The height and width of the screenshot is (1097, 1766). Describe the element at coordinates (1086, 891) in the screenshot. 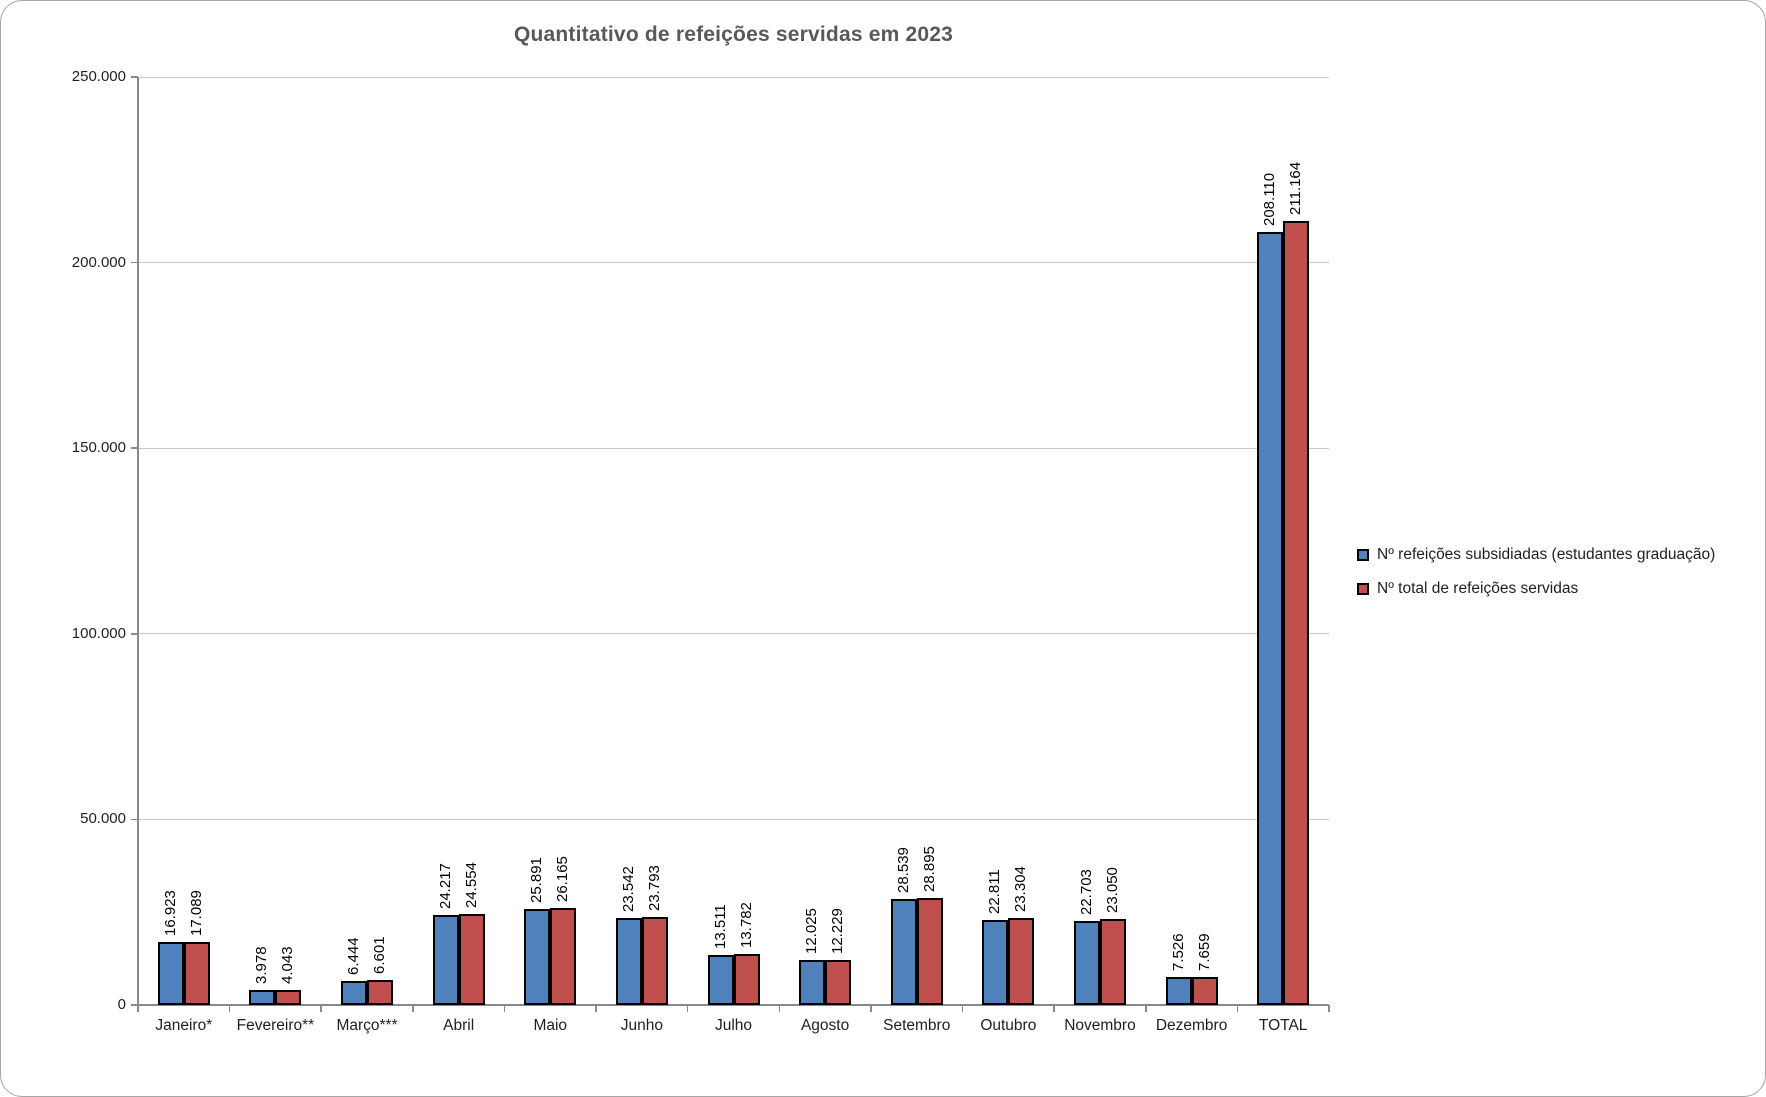

I see `bar-value-label: 22.703` at that location.